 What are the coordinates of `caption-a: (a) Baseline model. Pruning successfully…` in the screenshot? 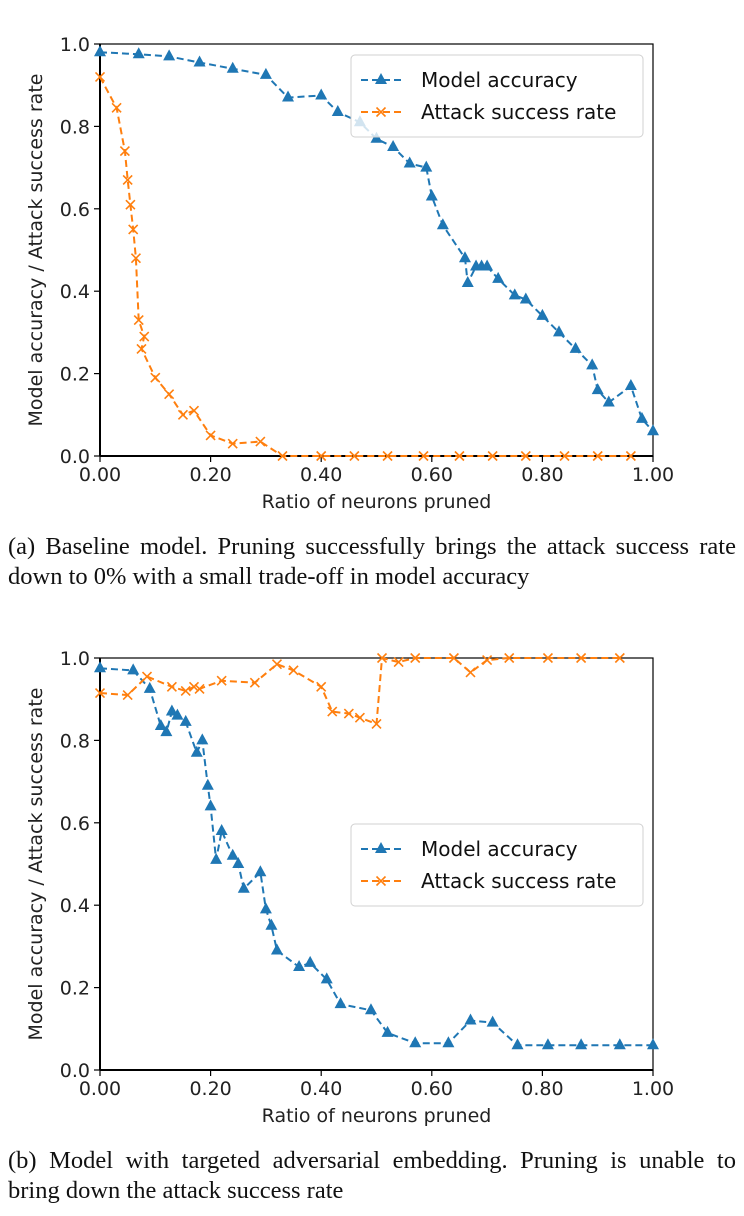 It's located at (372, 561).